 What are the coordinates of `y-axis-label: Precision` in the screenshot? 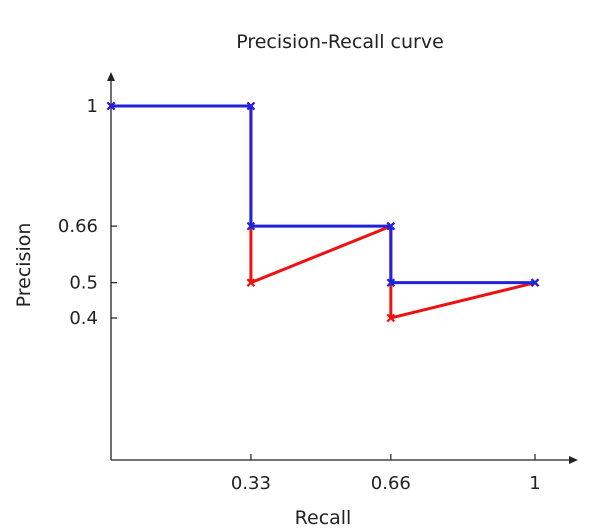 It's located at (24, 265).